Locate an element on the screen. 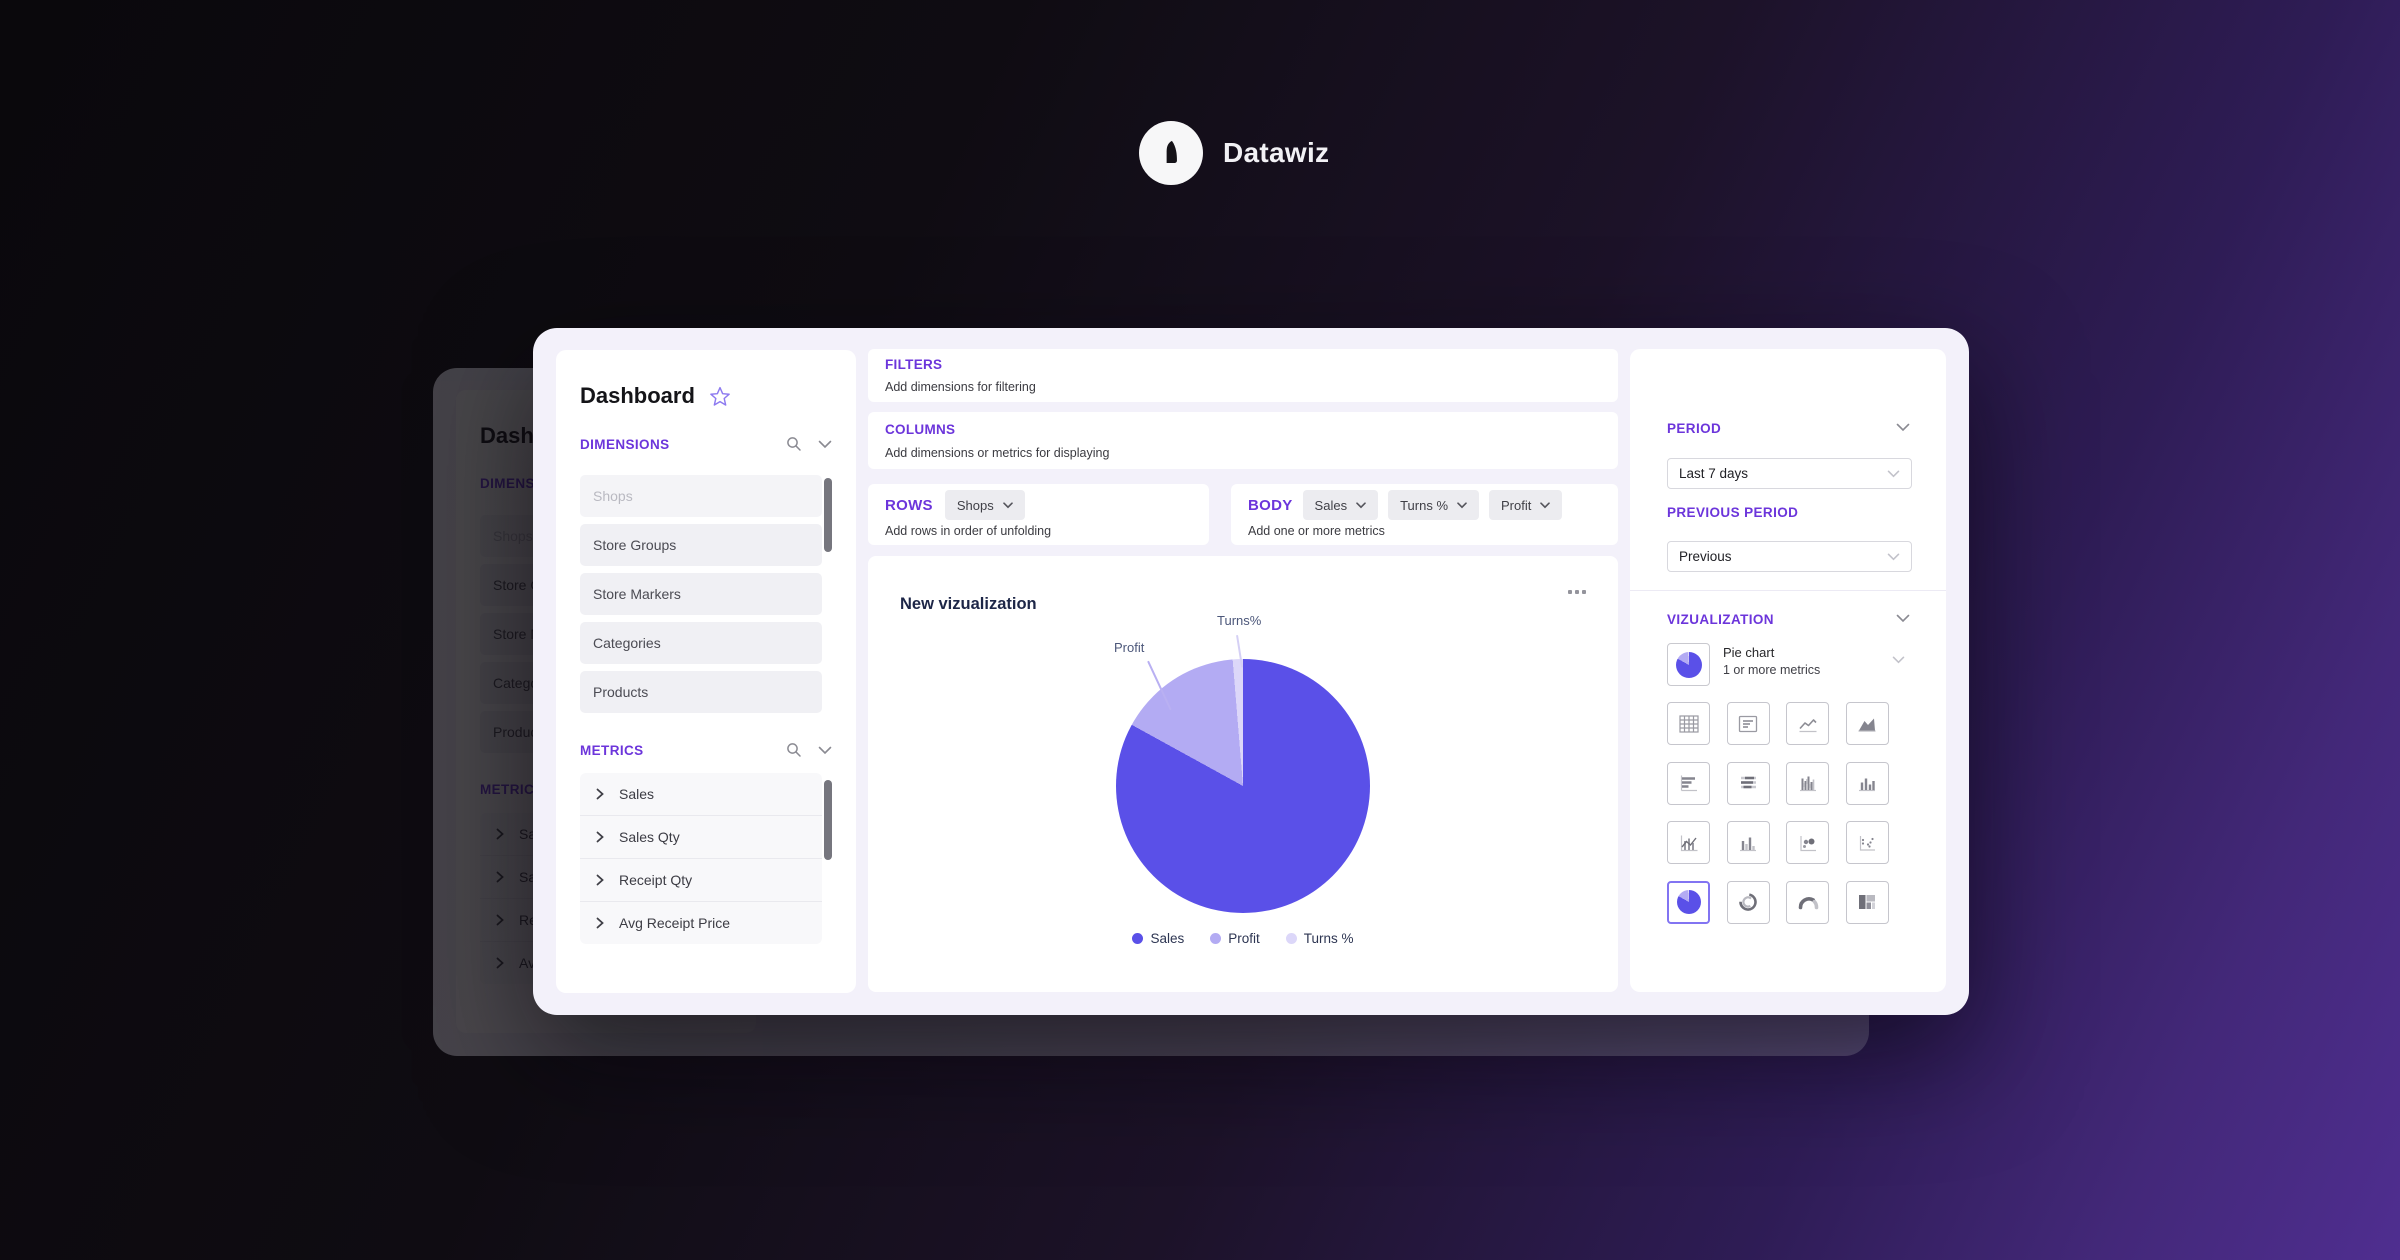  chart-legend: Sales Profit Turns % is located at coordinates (1243, 938).